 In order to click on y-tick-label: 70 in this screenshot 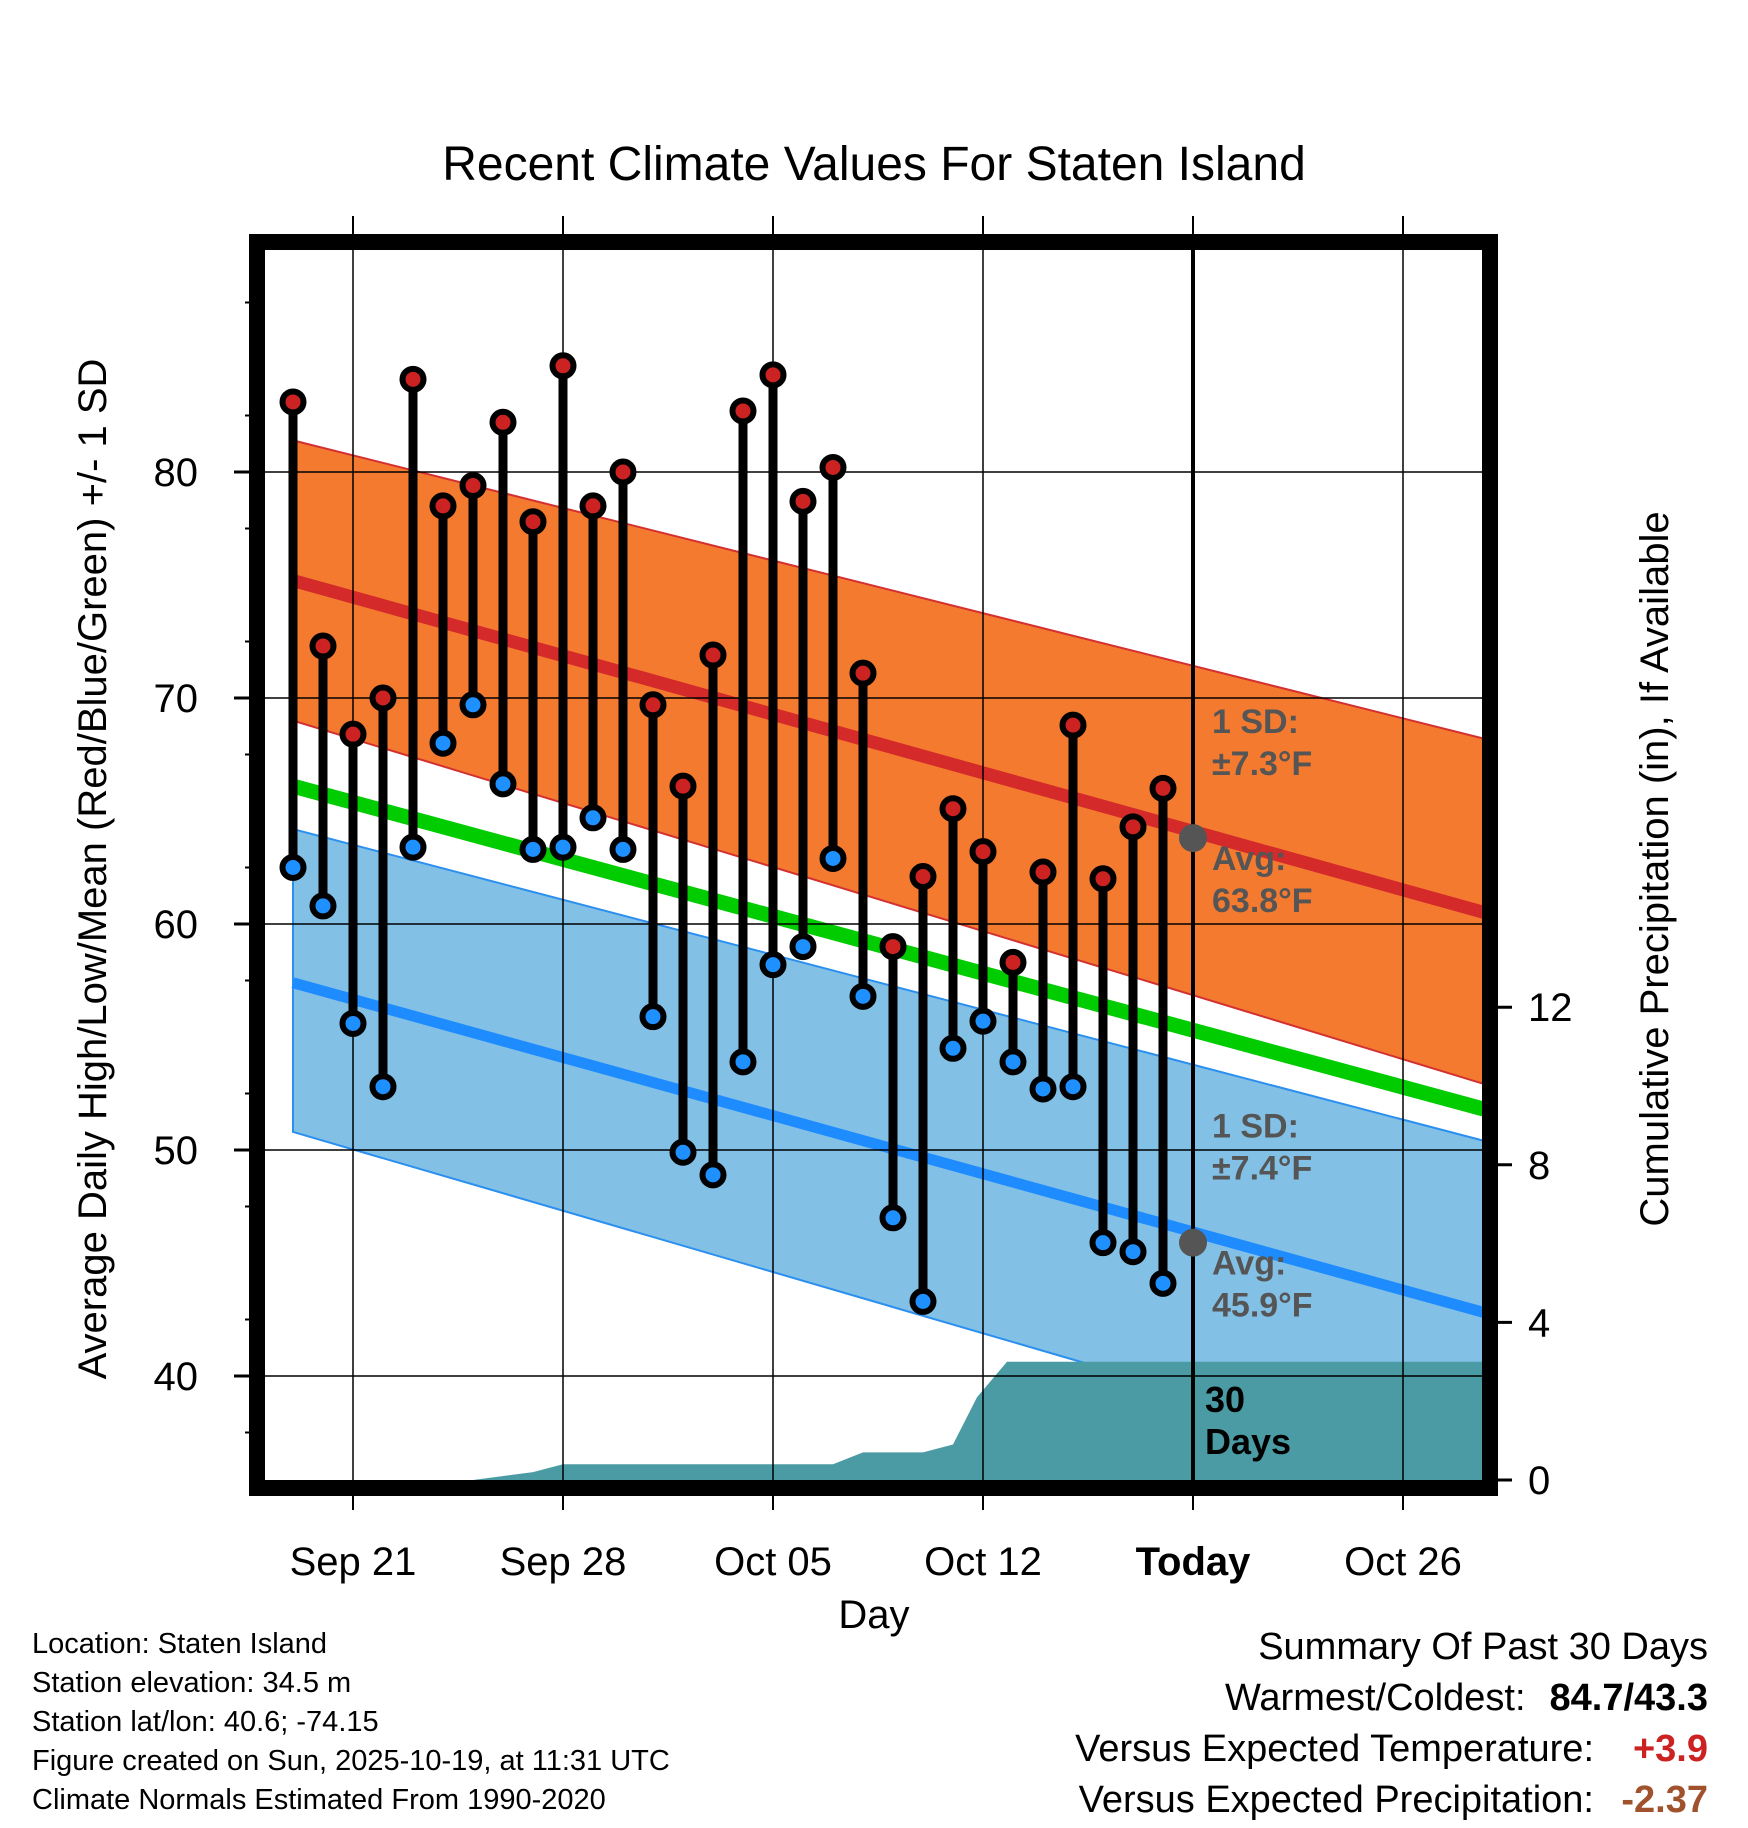, I will do `click(176, 699)`.